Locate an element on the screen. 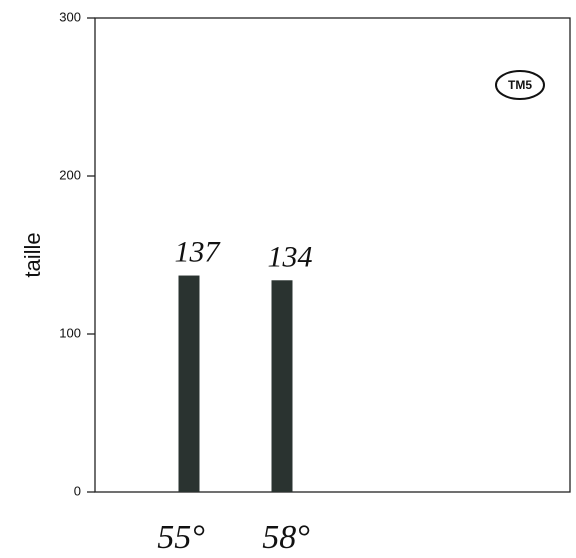  y-tick-label: 0 is located at coordinates (77, 490).